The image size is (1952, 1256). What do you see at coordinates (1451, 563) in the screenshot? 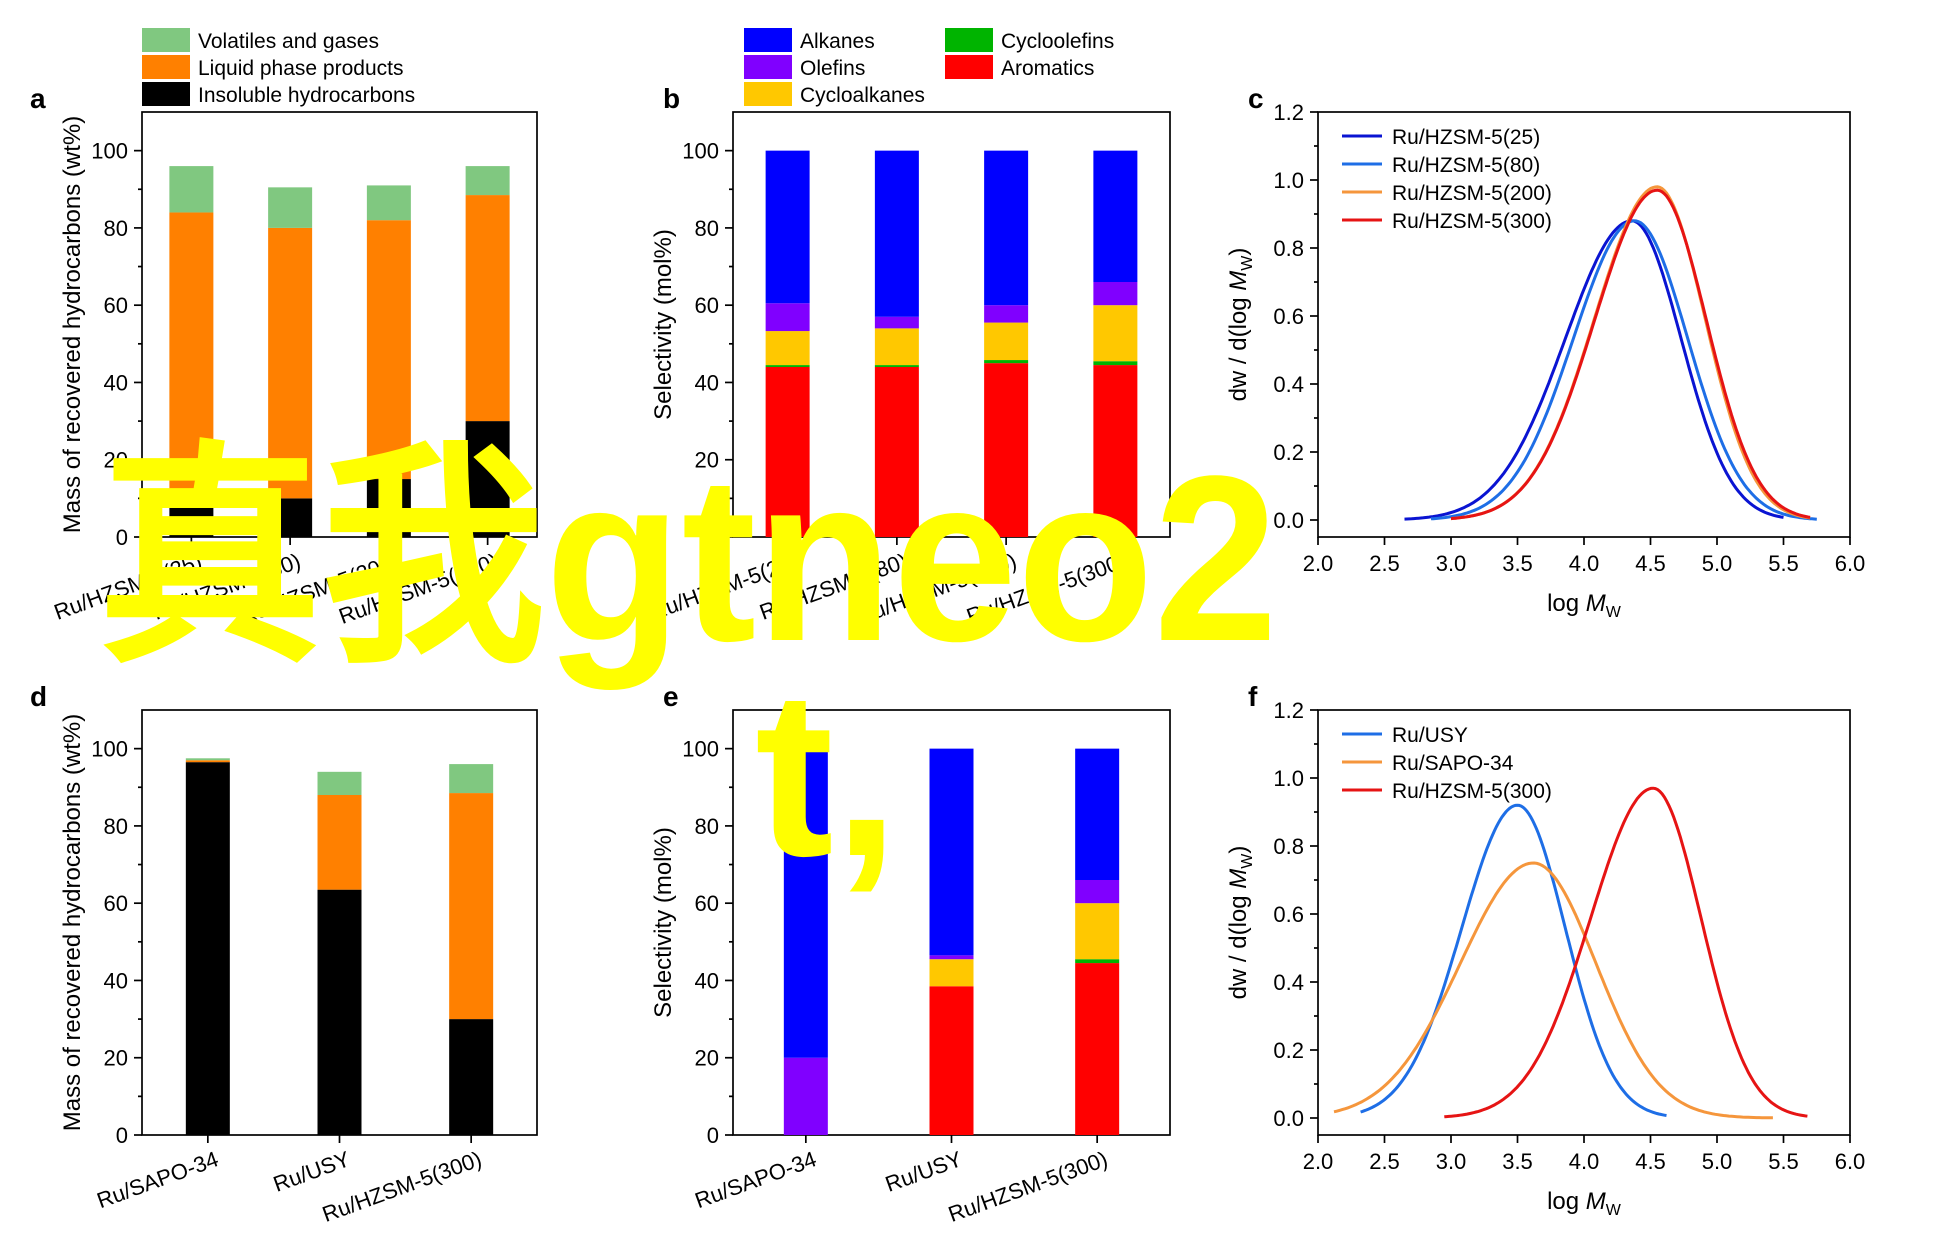
I see `x-tick-label: 3.0` at bounding box center [1451, 563].